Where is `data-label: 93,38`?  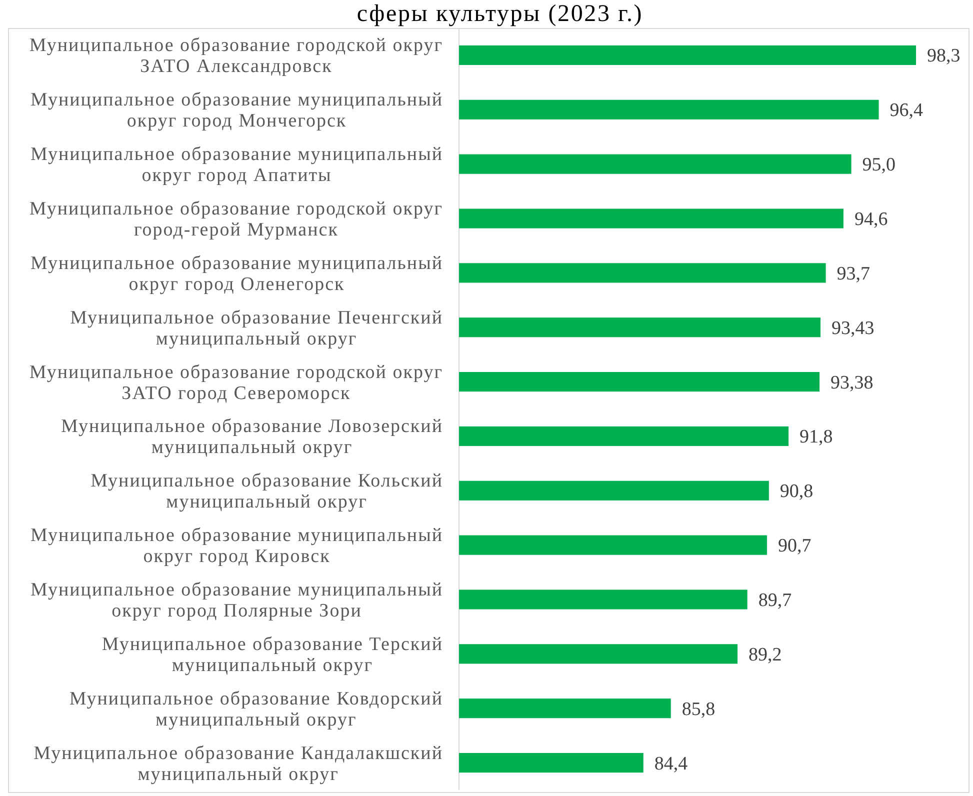 data-label: 93,38 is located at coordinates (852, 383).